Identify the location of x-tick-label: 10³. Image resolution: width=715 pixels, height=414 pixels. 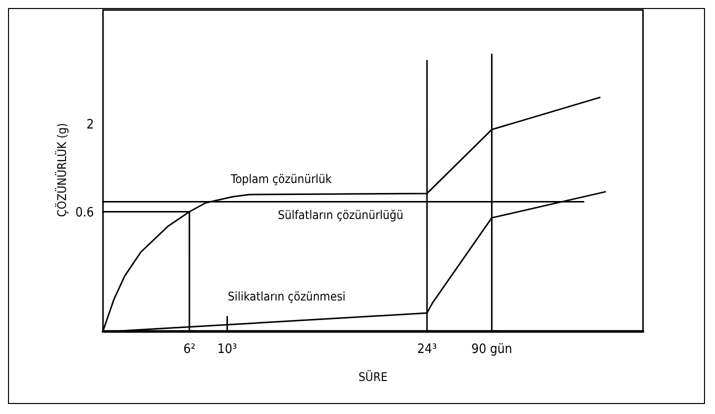
(227, 349).